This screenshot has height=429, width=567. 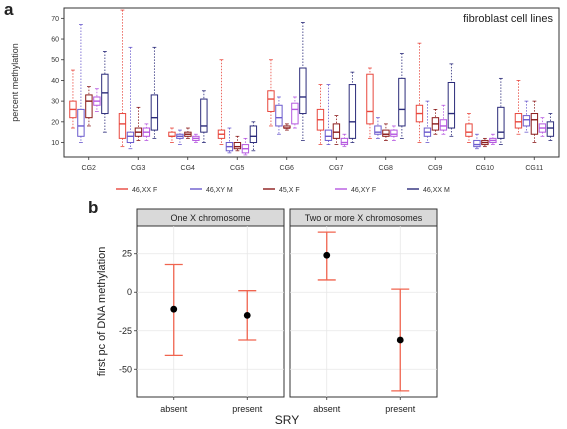 I want to click on box-CG3-46,XX F, so click(x=122, y=78).